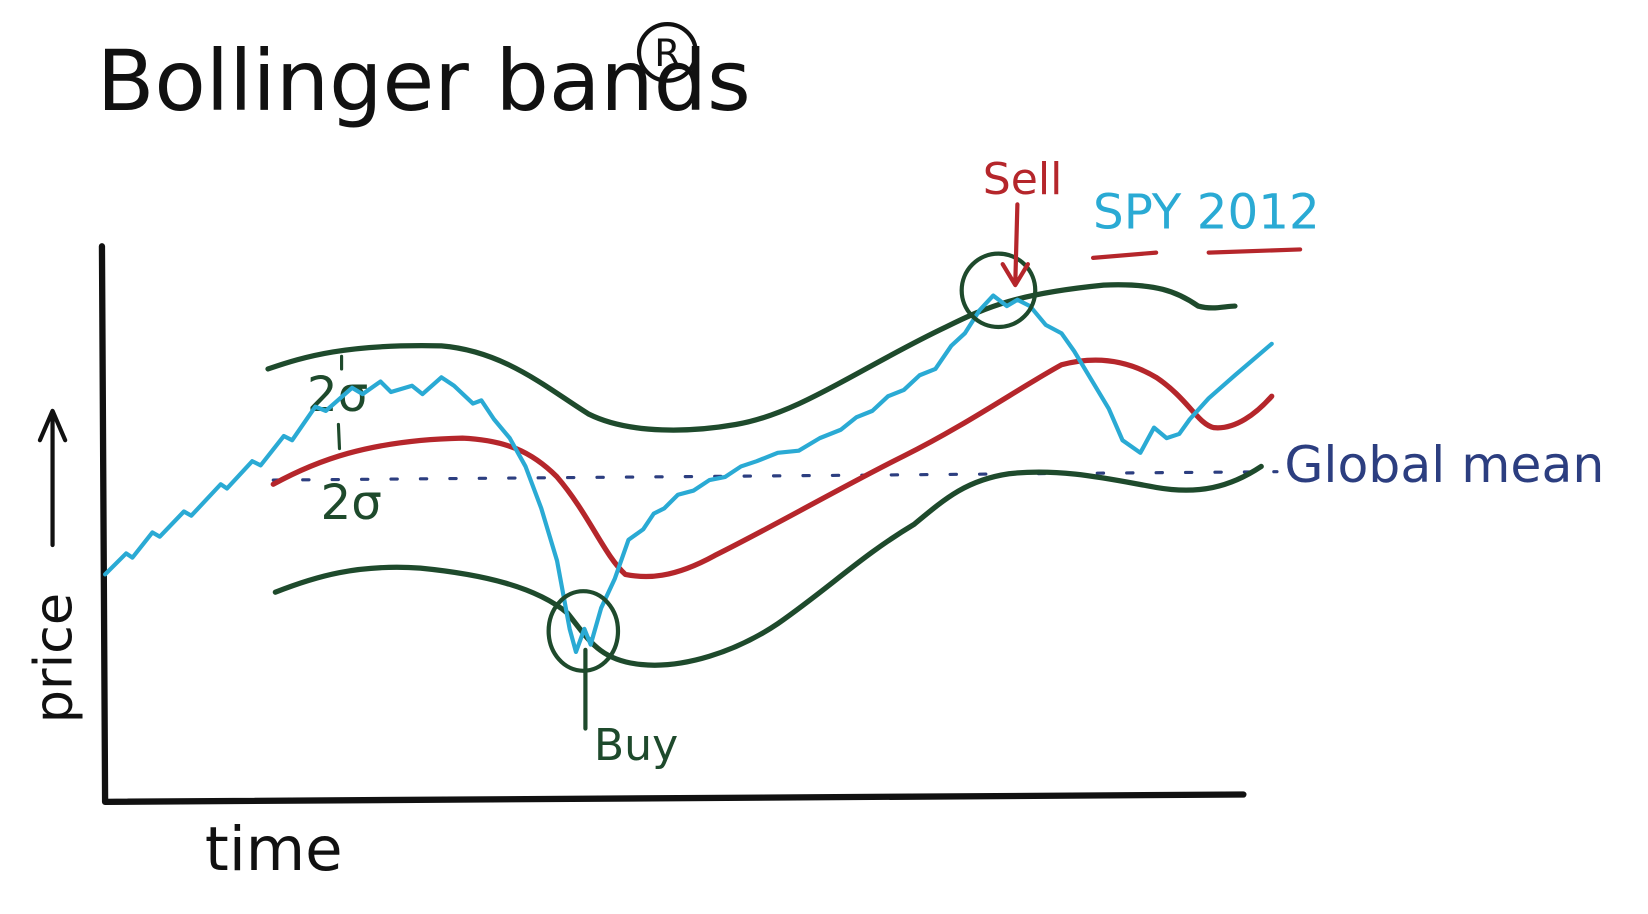  What do you see at coordinates (53, 658) in the screenshot?
I see `y-axis-label: price` at bounding box center [53, 658].